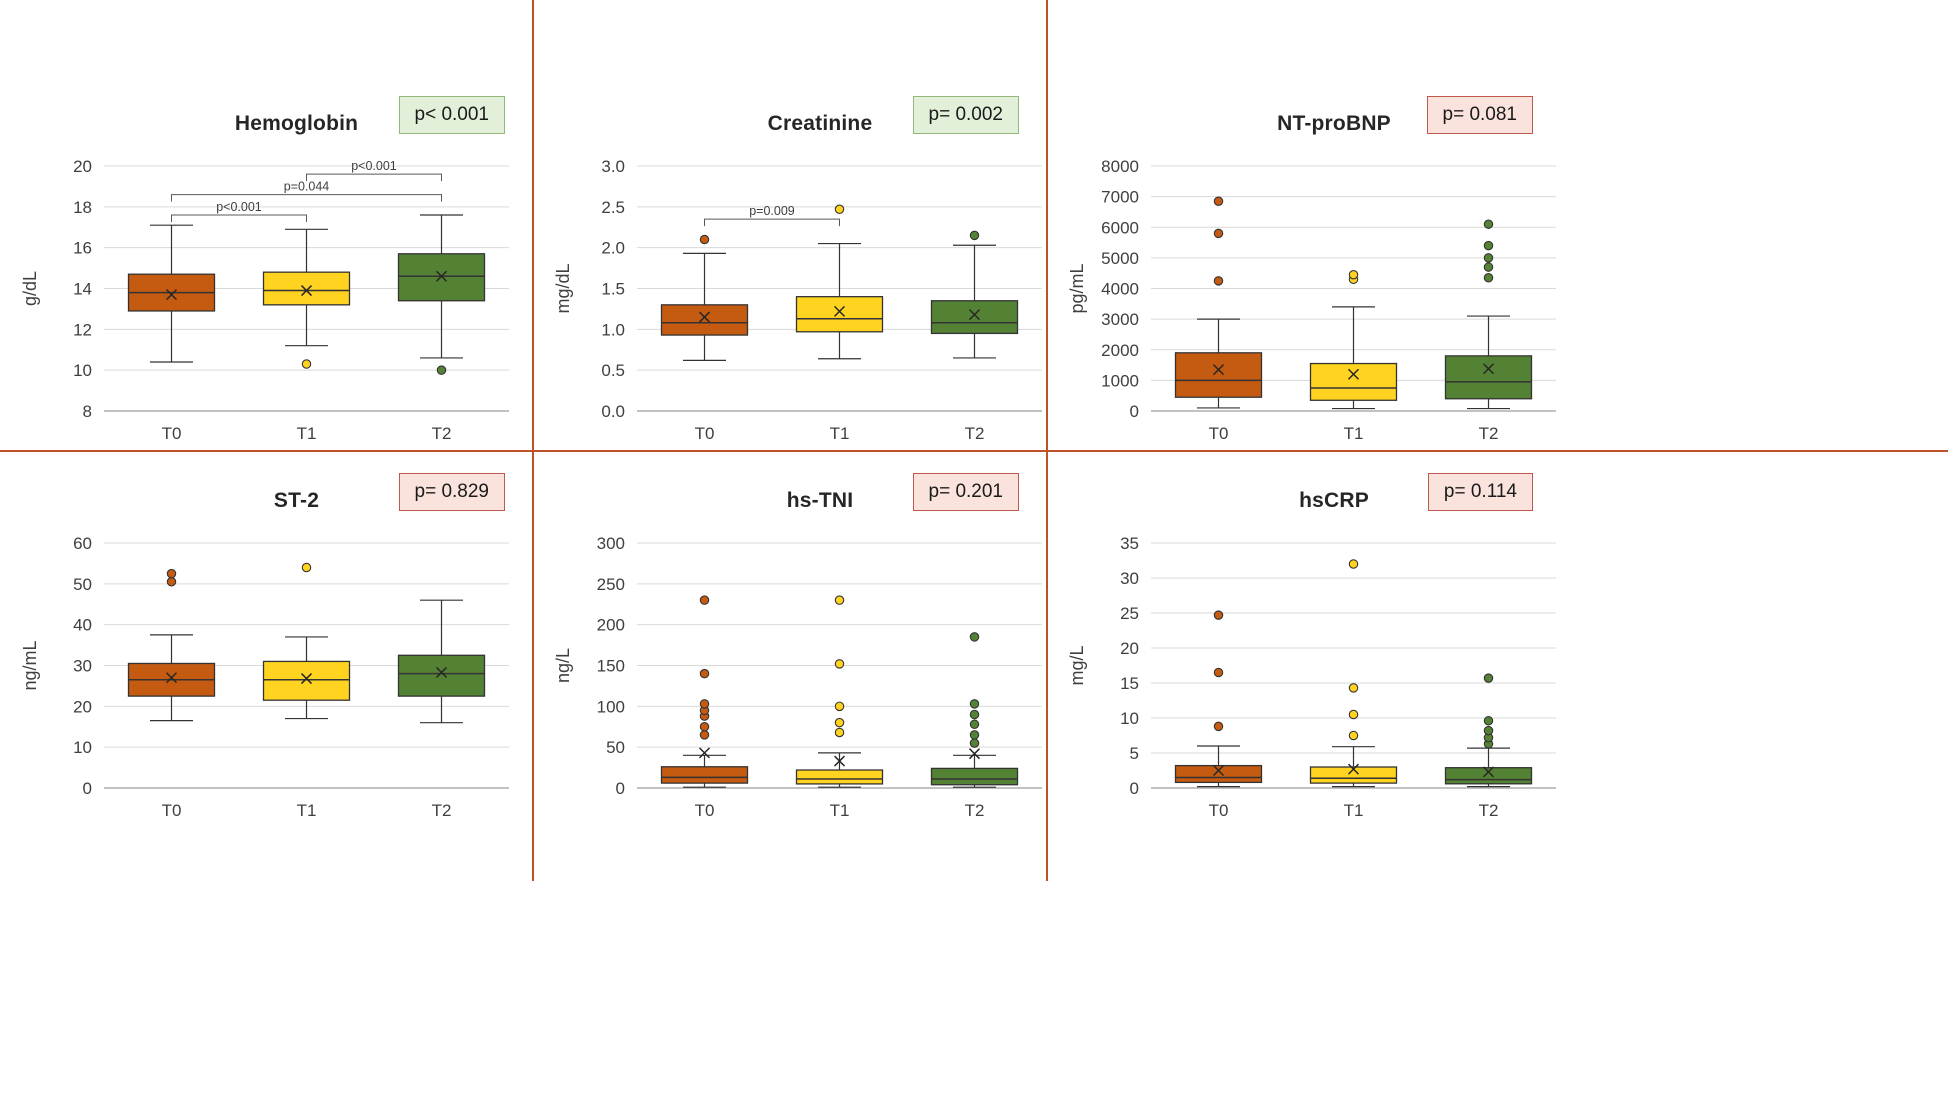 The height and width of the screenshot is (1098, 1948). I want to click on boxplot-hscrp: 0 5 10 15 20 25 30 35 mg/L T0 T1 T2, so click(1311, 677).